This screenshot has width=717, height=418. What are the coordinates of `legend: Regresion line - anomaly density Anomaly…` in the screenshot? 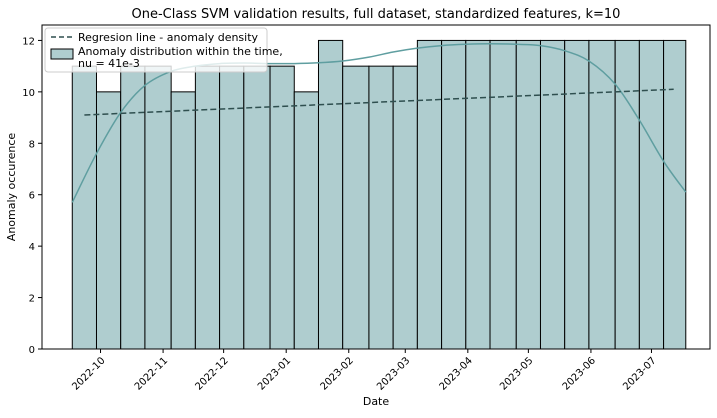 It's located at (163, 50).